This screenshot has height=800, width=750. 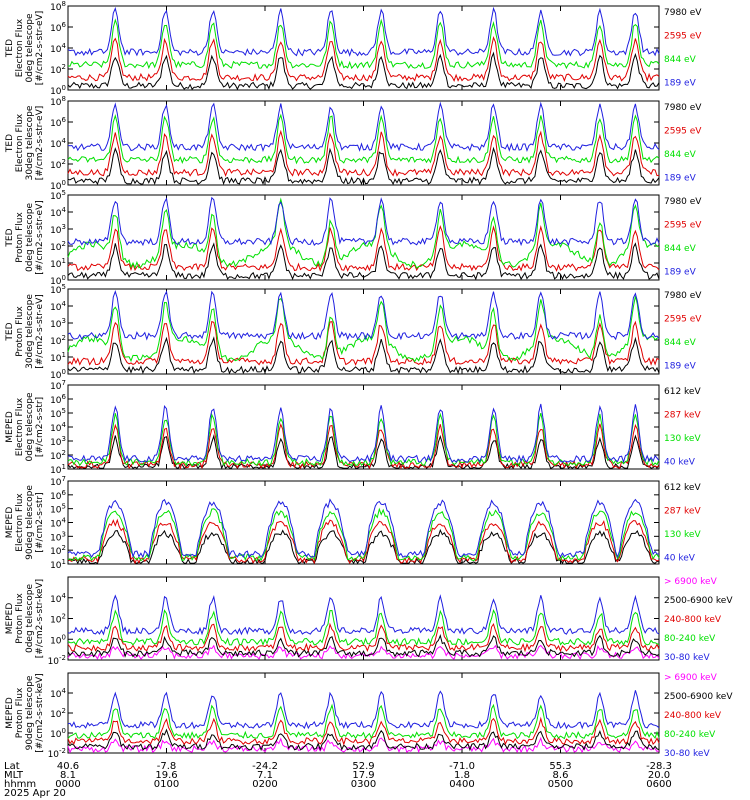 What do you see at coordinates (687, 658) in the screenshot?
I see `legend-entry: 30-80 keV` at bounding box center [687, 658].